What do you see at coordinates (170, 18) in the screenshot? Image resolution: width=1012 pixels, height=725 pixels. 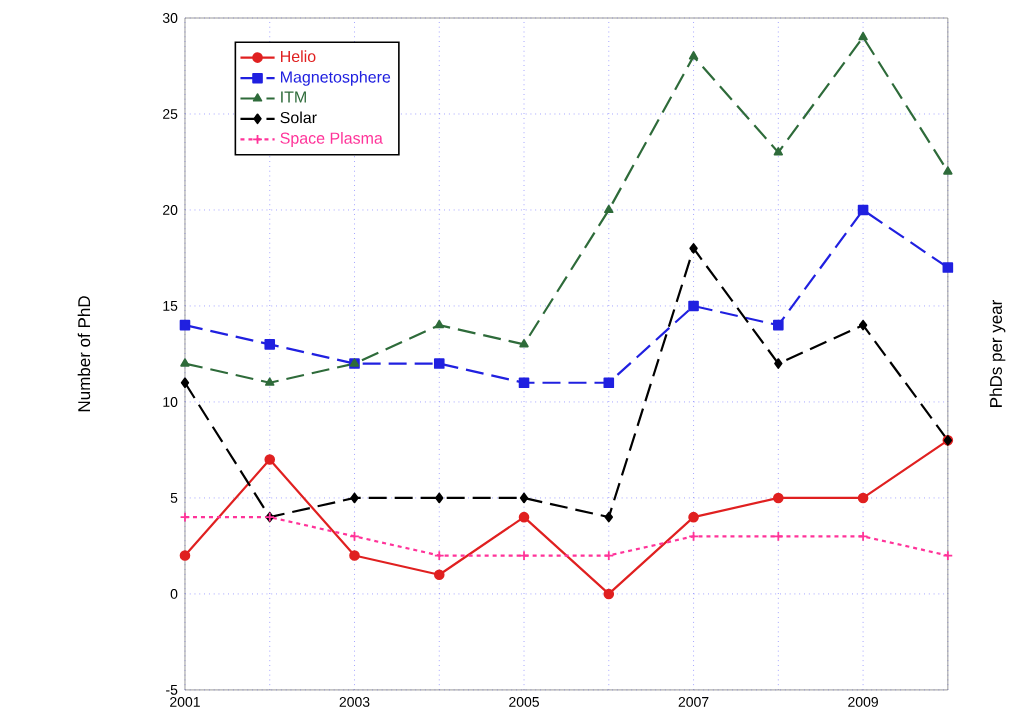 I see `y-tick-label: 30` at bounding box center [170, 18].